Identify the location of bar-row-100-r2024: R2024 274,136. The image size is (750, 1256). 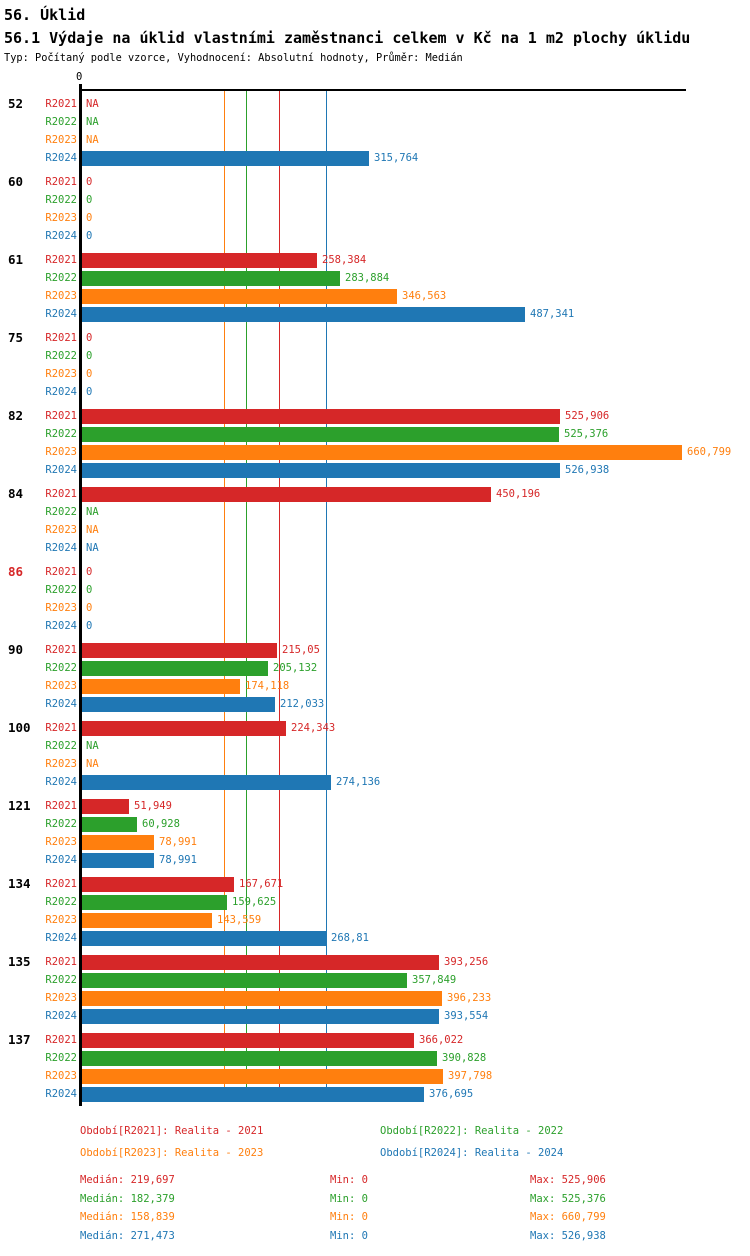
(375, 782).